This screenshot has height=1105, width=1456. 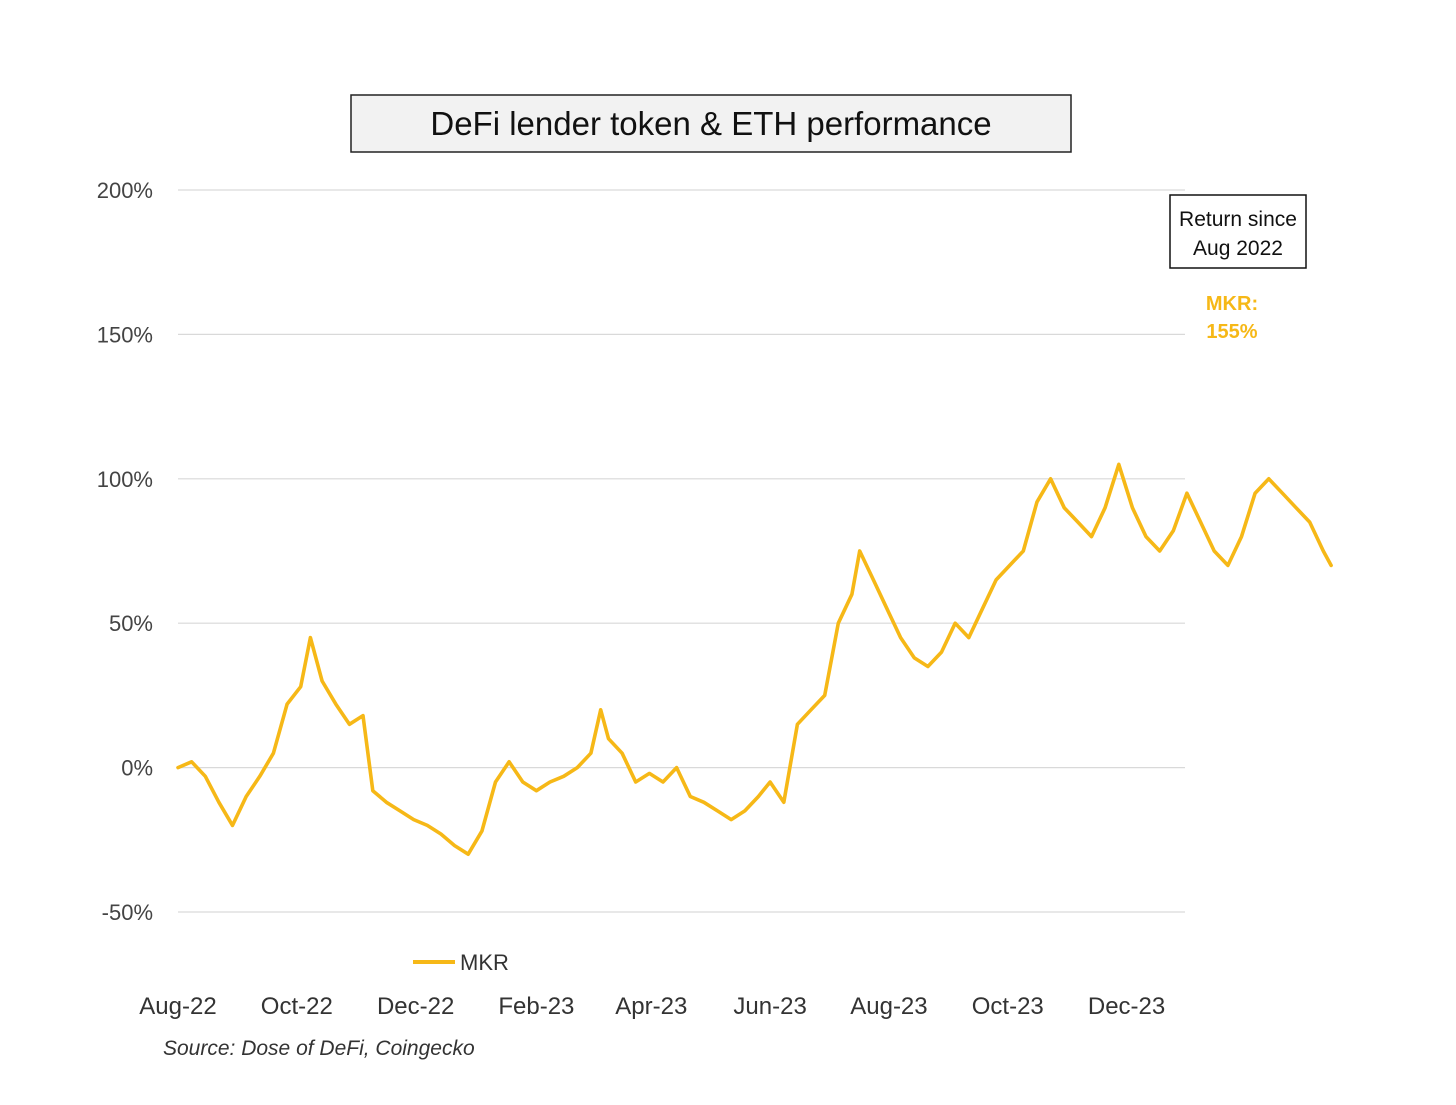 I want to click on x-tick-label: Dec-22, so click(x=415, y=1006).